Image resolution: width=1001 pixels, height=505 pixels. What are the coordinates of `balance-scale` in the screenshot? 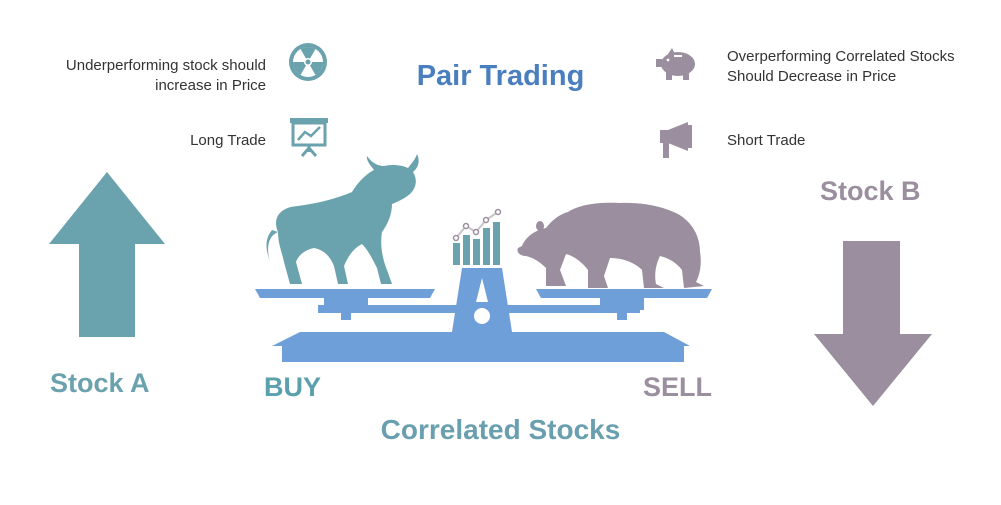 It's located at (483, 315).